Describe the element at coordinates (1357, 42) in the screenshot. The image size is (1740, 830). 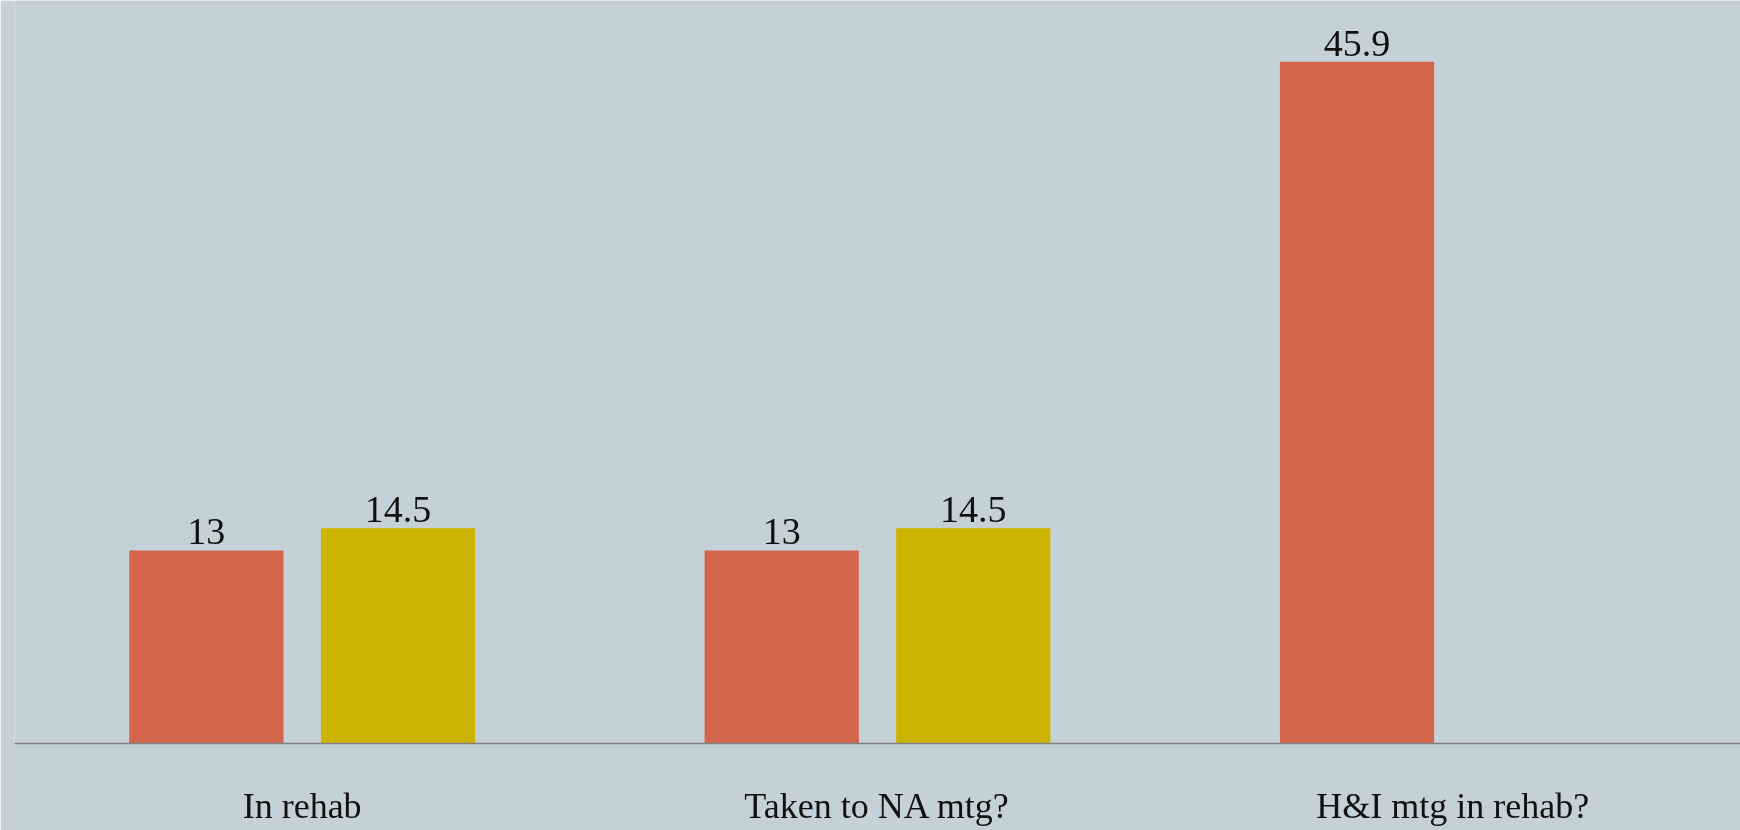
I see `data-label: 45.9` at that location.